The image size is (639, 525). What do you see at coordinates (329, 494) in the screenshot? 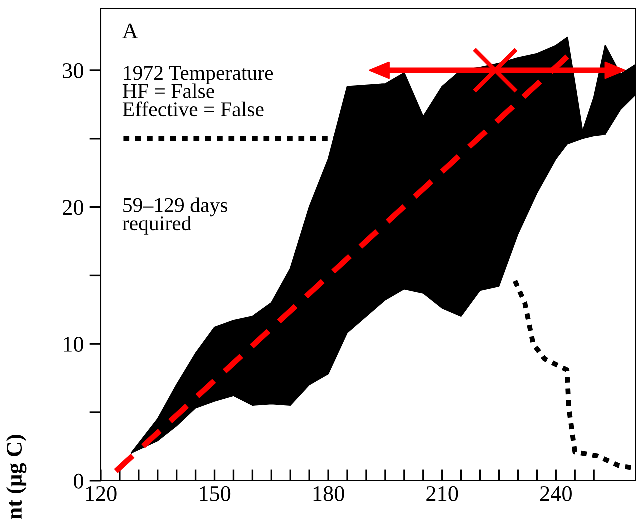
I see `x-tick-label: 180` at bounding box center [329, 494].